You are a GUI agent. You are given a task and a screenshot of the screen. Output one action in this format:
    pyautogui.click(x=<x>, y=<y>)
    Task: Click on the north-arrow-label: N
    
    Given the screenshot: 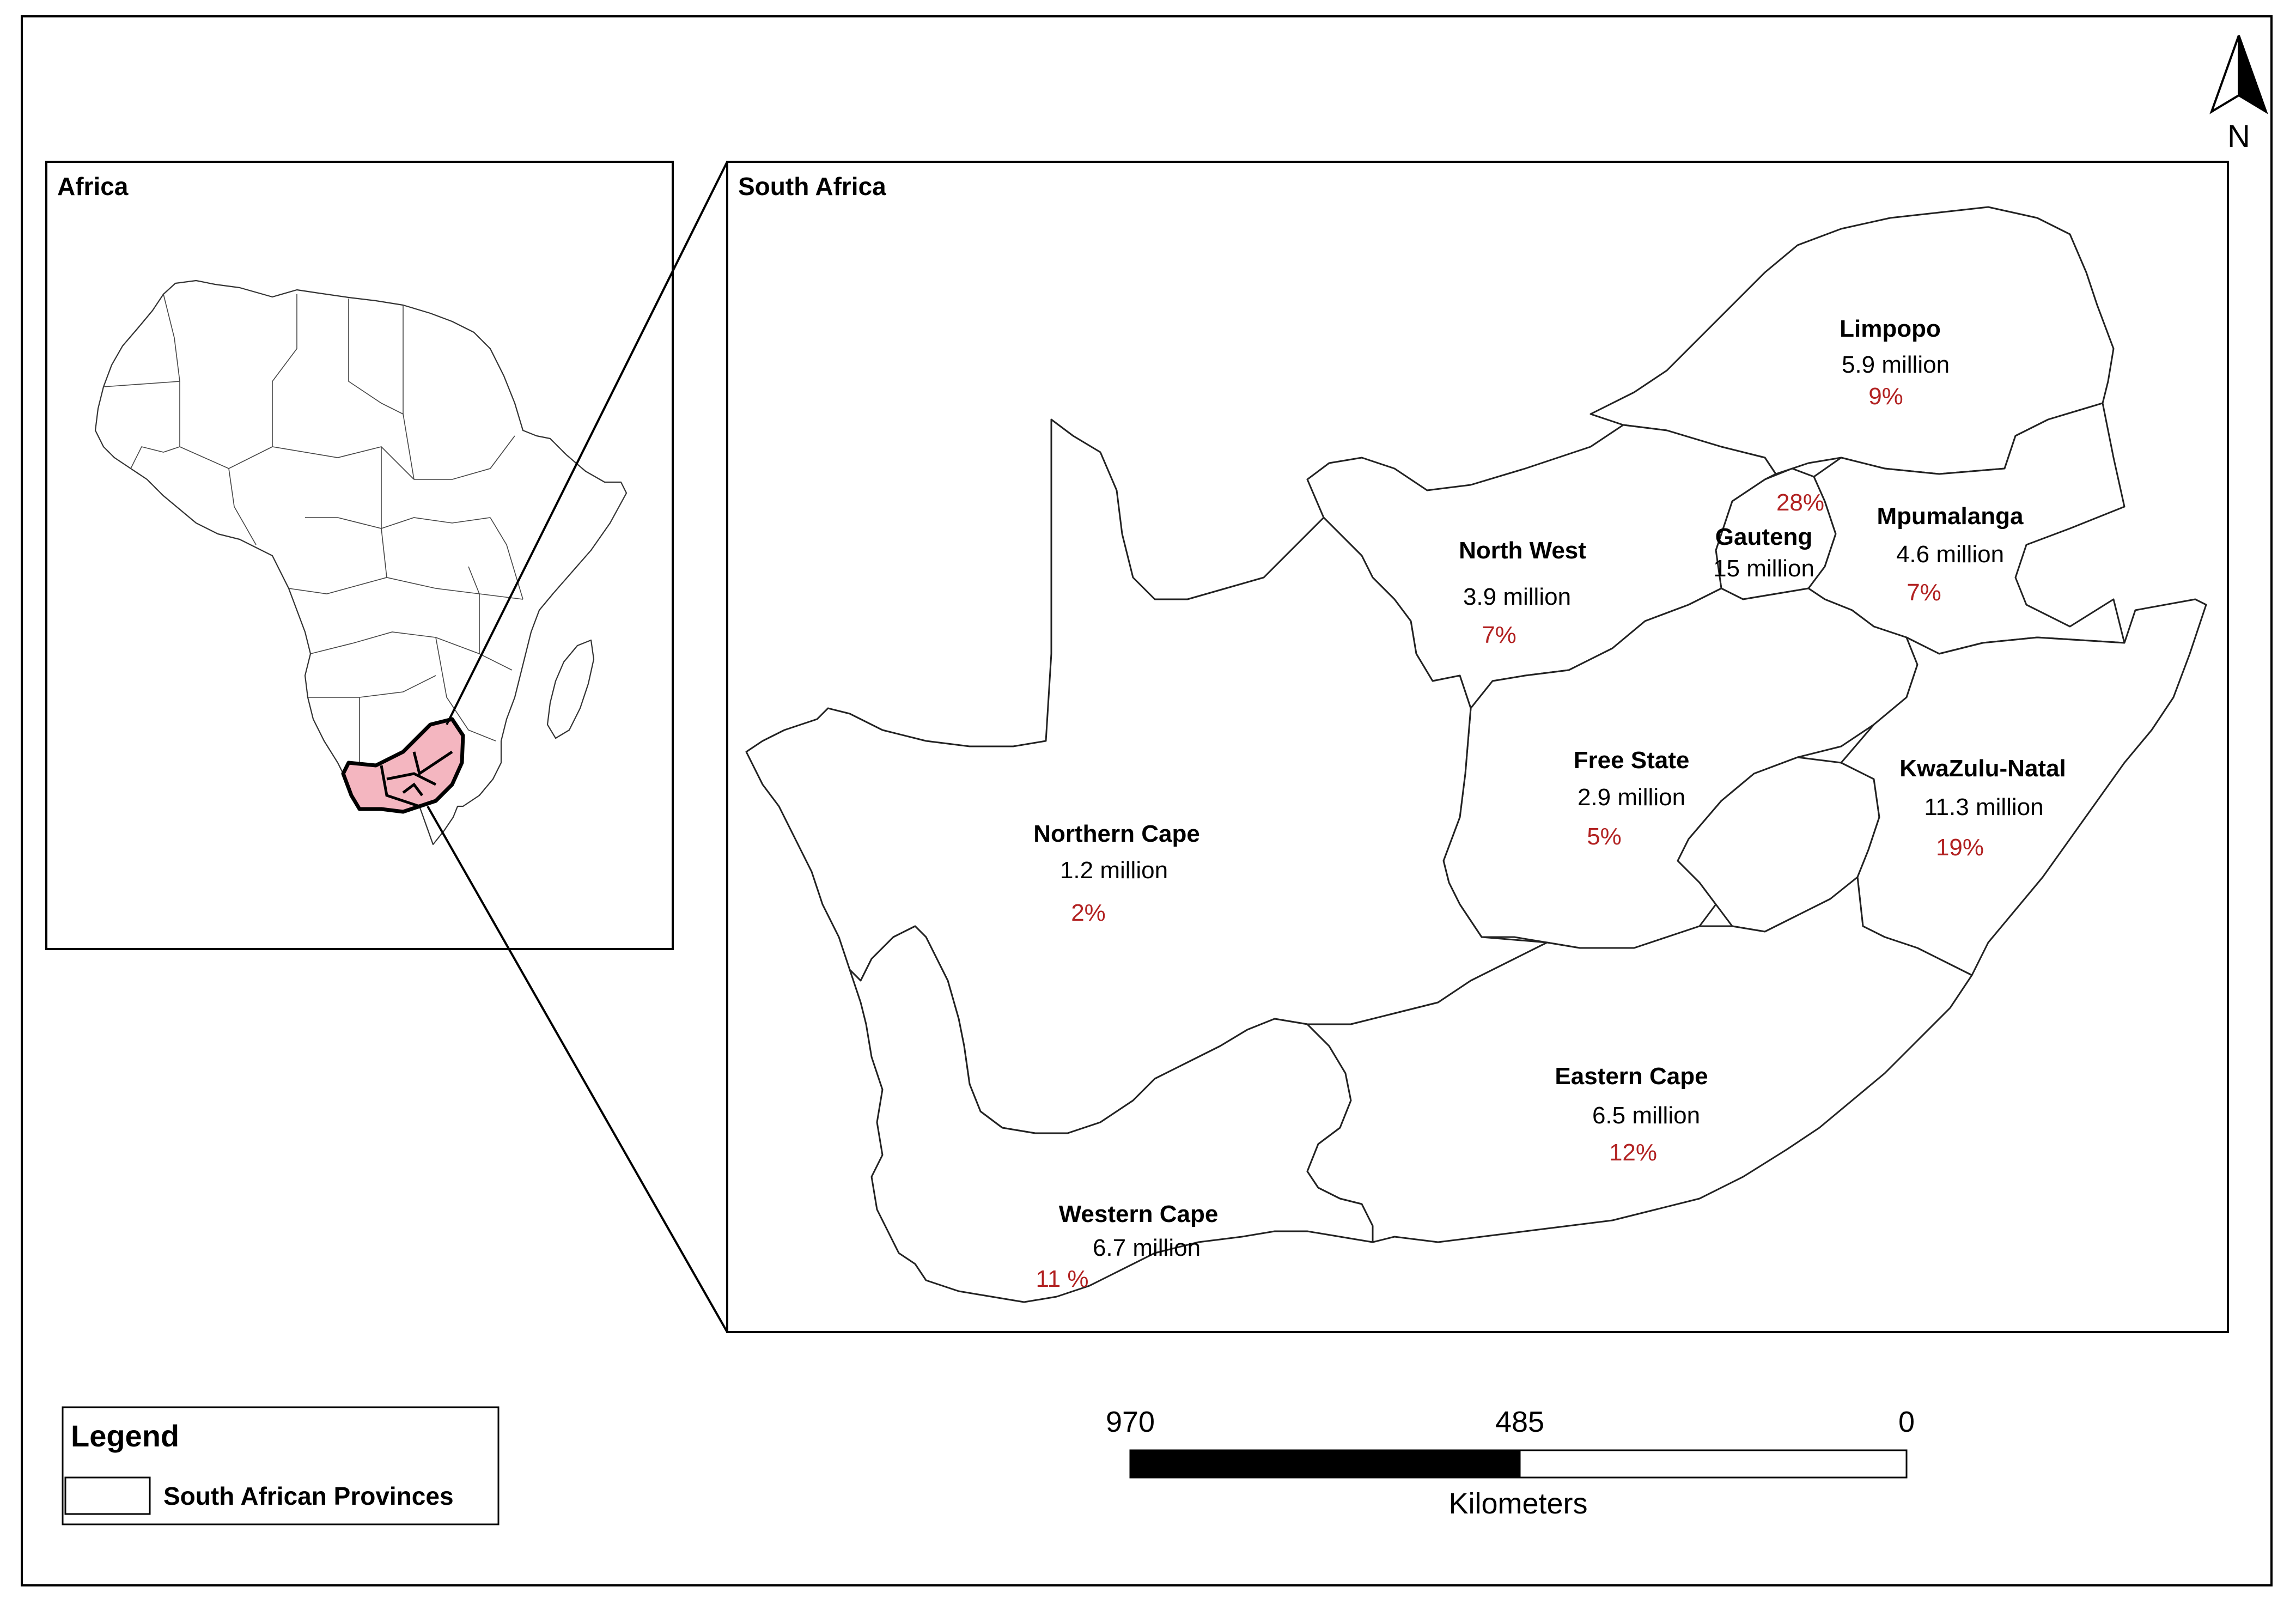 What is the action you would take?
    pyautogui.click(x=2238, y=136)
    